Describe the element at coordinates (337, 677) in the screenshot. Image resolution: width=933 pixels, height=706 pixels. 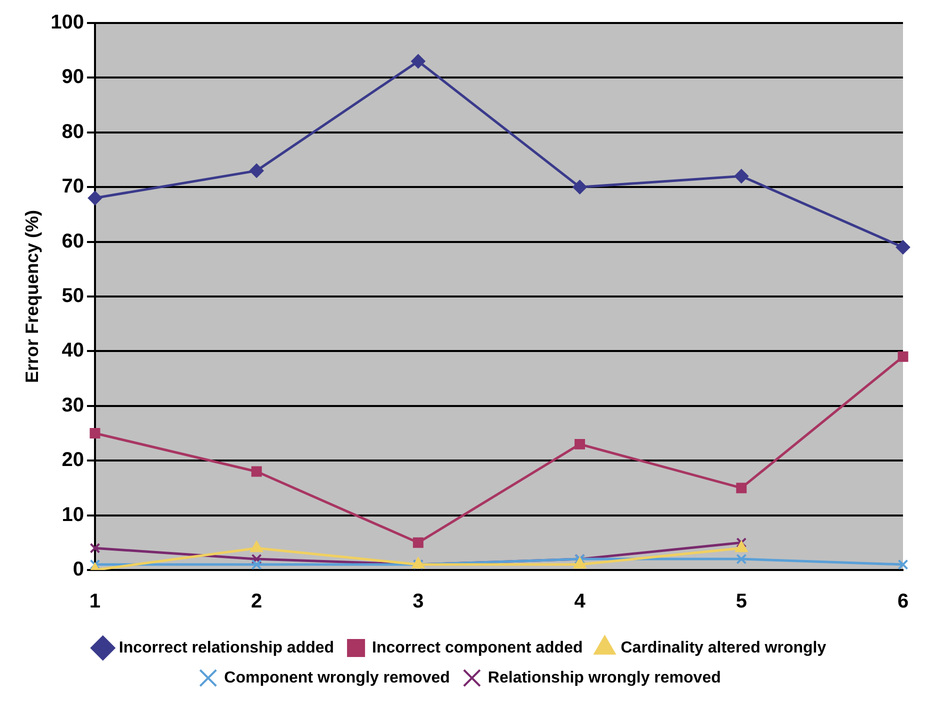
I see `legend-label: Component wrongly removed` at that location.